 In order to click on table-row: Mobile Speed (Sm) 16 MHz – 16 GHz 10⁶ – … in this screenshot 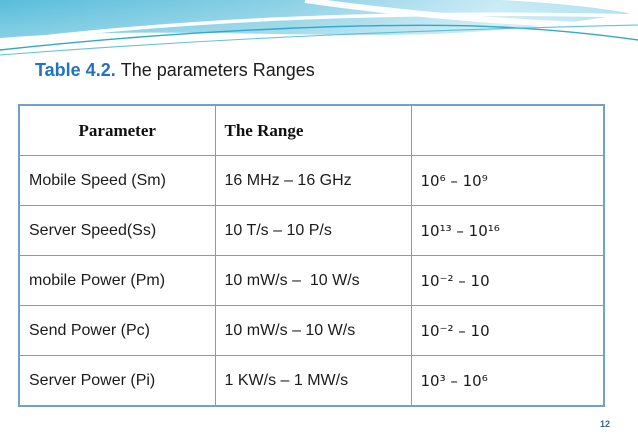, I will do `click(311, 180)`.